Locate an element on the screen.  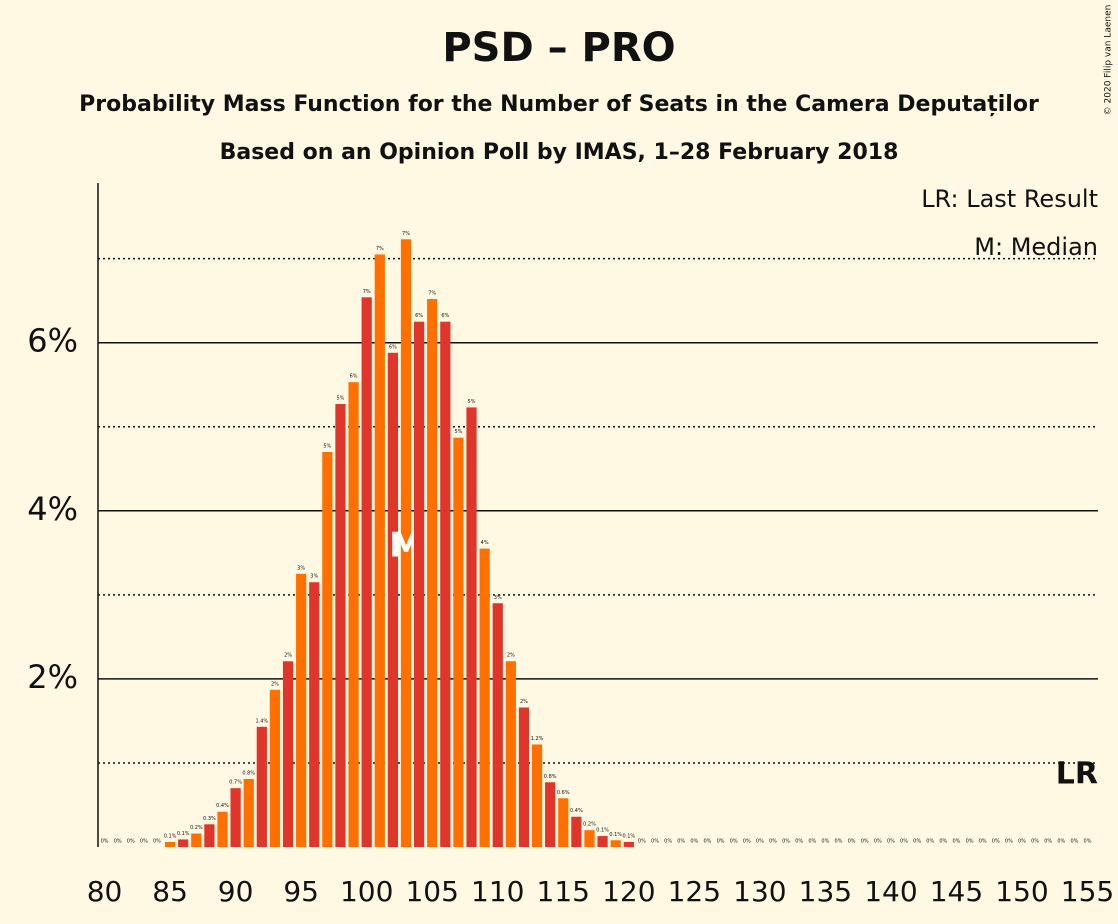
x-tick-label: 155 is located at coordinates (1087, 891).